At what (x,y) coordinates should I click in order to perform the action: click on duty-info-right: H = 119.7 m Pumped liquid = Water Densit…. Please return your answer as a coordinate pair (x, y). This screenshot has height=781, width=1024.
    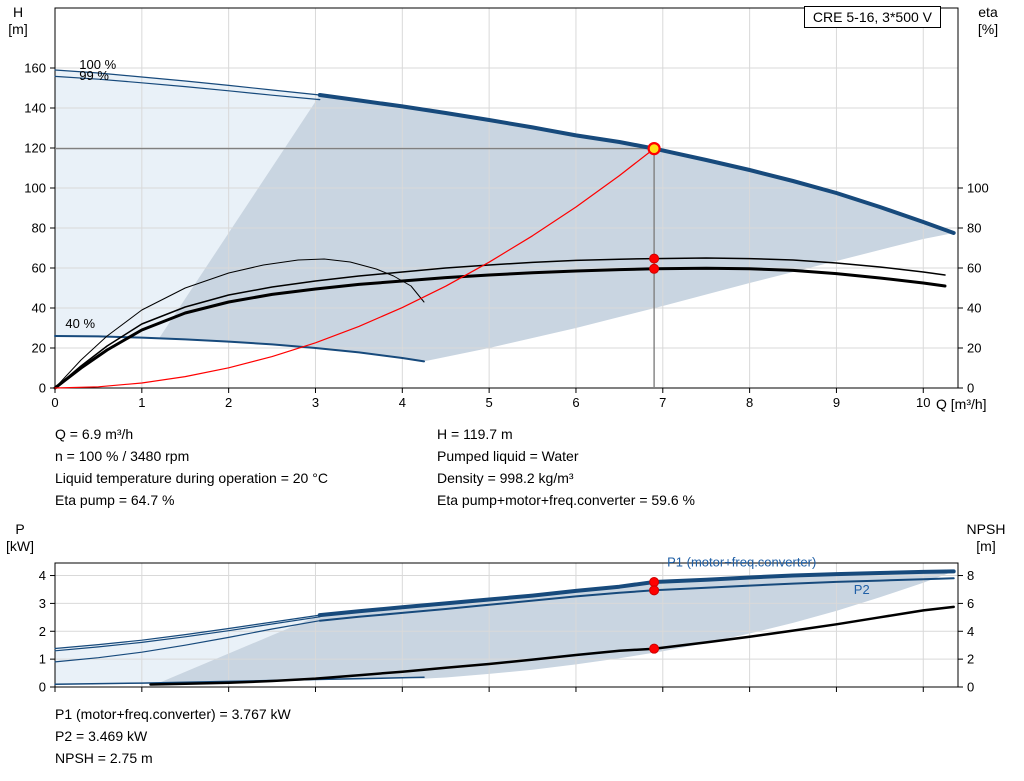
    Looking at the image, I should click on (566, 467).